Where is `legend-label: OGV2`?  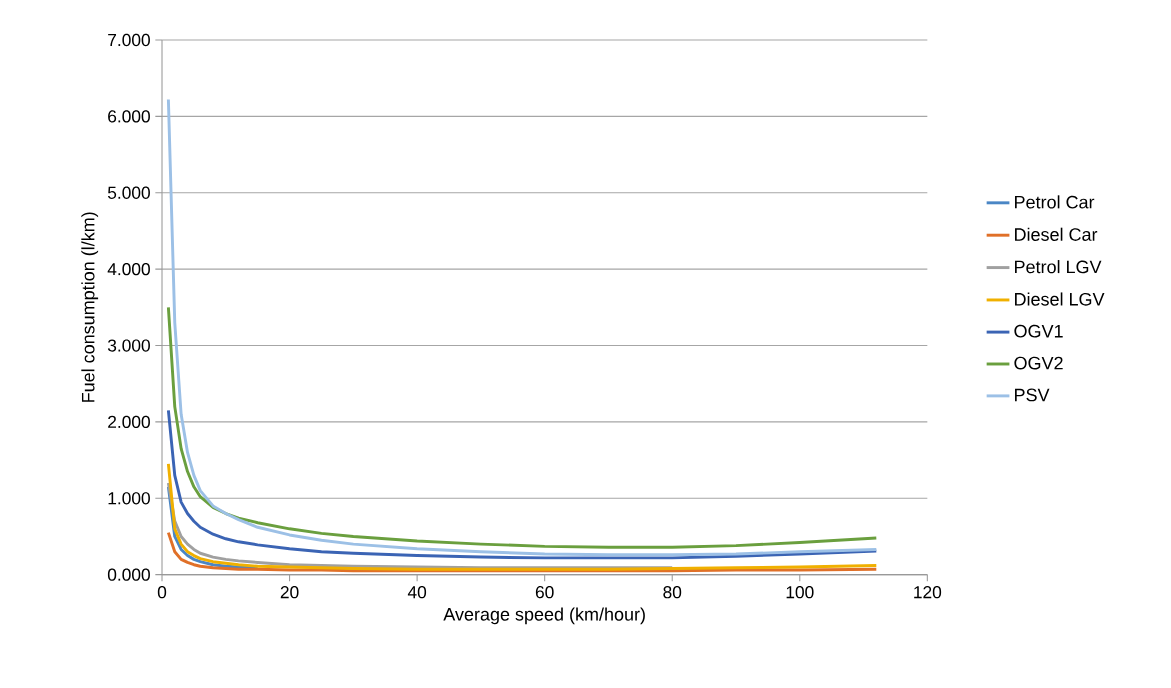
legend-label: OGV2 is located at coordinates (1038, 363).